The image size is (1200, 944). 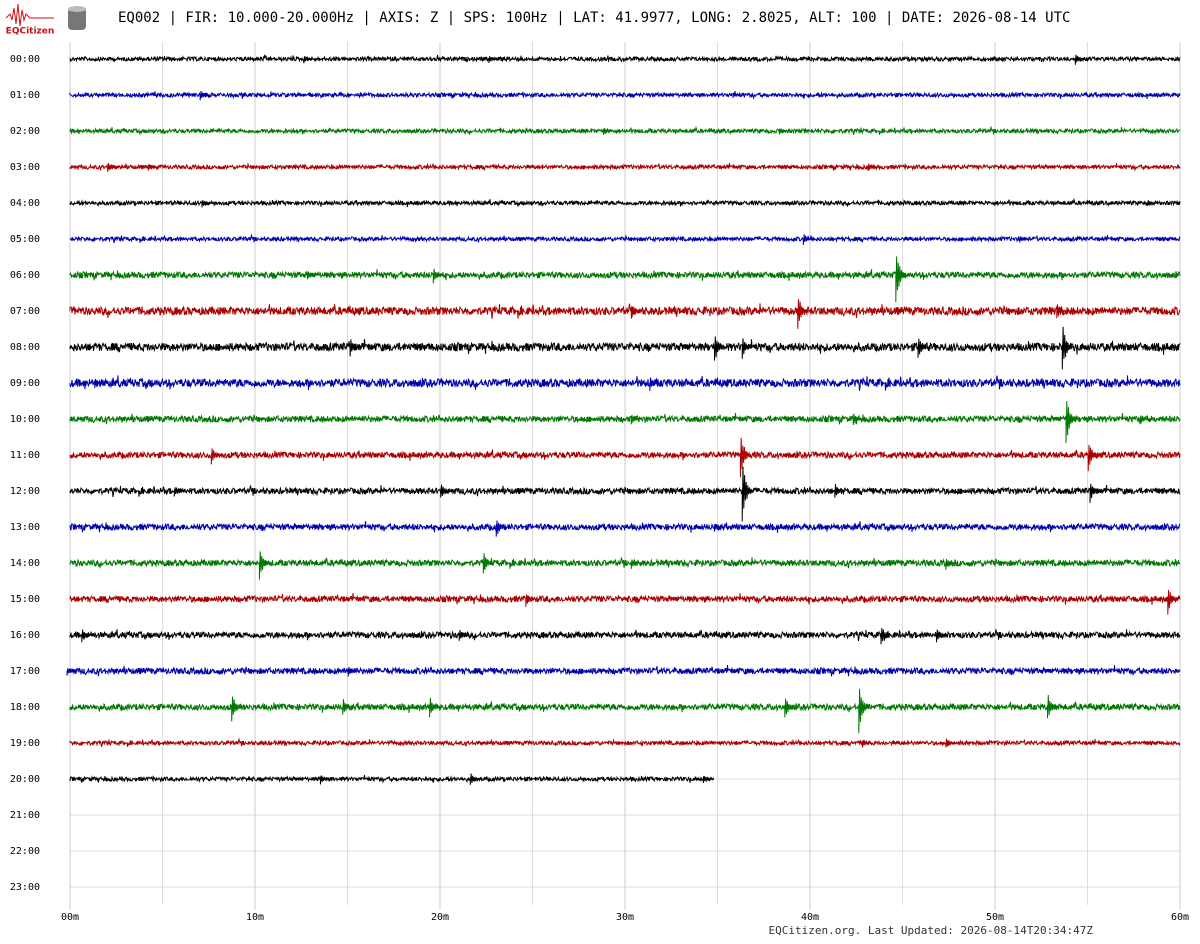 What do you see at coordinates (25, 815) in the screenshot?
I see `row-label: 21:00` at bounding box center [25, 815].